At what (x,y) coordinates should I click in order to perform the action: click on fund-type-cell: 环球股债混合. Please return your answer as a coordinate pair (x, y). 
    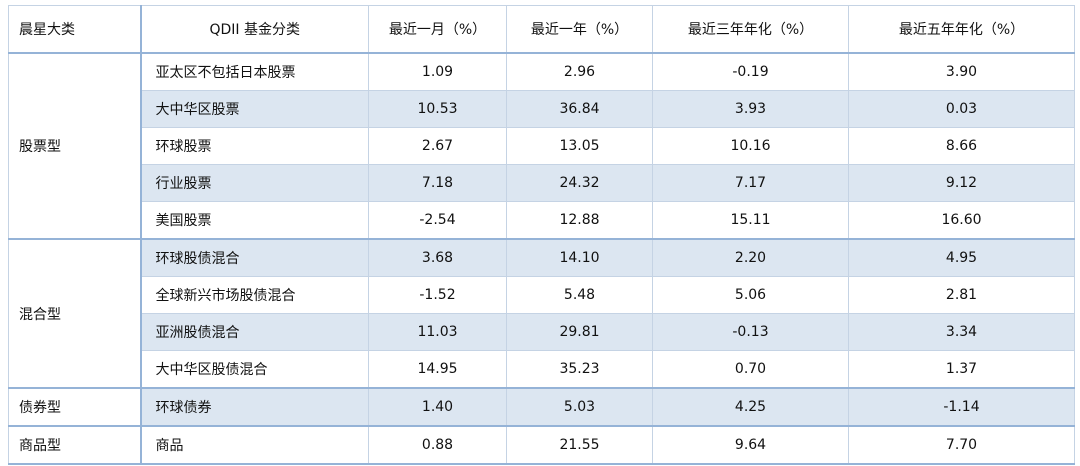
    Looking at the image, I should click on (254, 257).